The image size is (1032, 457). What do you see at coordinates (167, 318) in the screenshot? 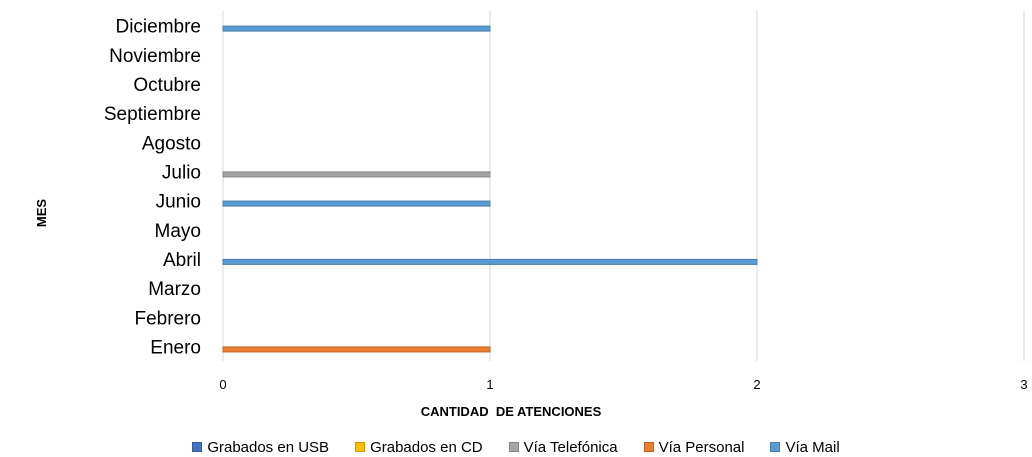
I see `category-label: Febrero` at bounding box center [167, 318].